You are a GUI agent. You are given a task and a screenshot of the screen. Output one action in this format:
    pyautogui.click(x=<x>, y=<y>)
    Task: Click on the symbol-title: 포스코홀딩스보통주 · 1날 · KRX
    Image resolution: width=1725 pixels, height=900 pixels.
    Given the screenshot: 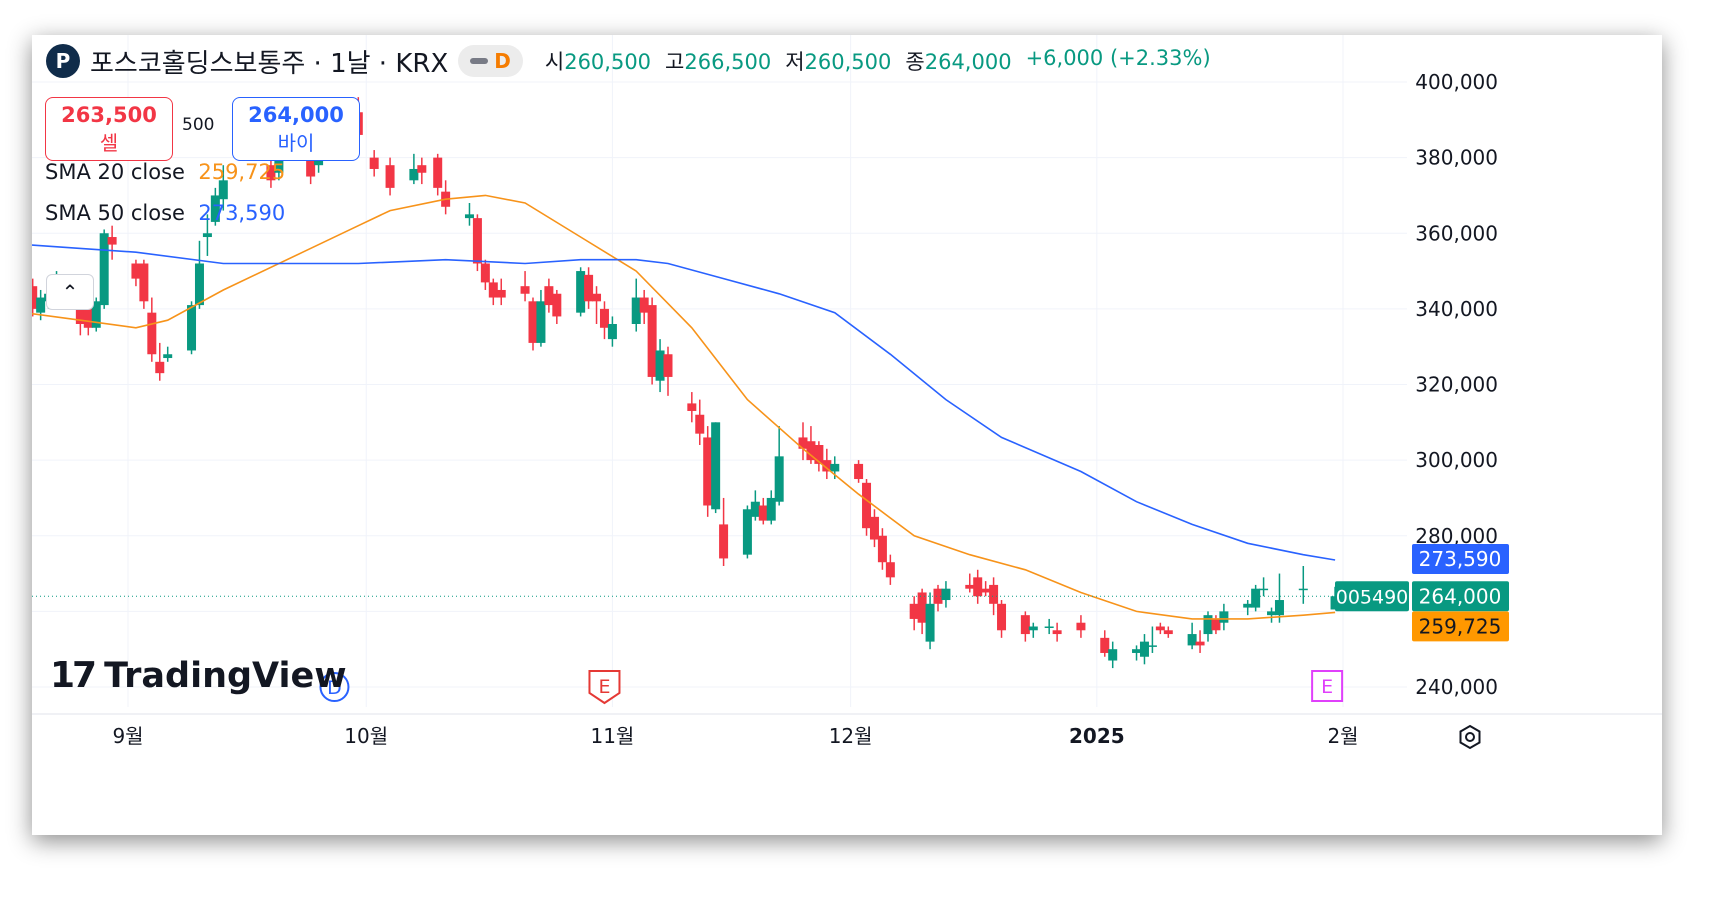 What is the action you would take?
    pyautogui.click(x=269, y=63)
    